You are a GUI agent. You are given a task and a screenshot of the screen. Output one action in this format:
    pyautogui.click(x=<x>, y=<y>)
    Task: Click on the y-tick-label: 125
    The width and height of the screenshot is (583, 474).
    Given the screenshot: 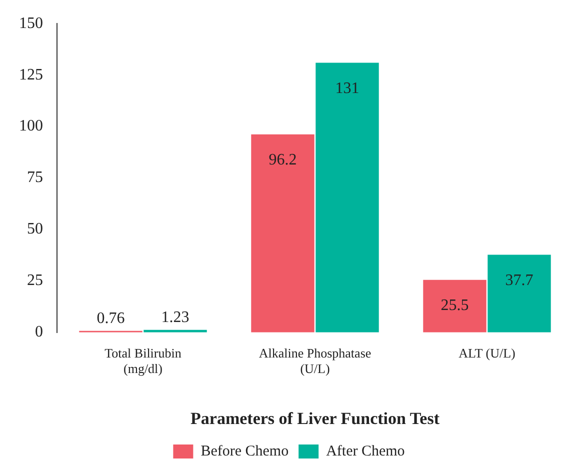 What is the action you would take?
    pyautogui.click(x=31, y=75)
    